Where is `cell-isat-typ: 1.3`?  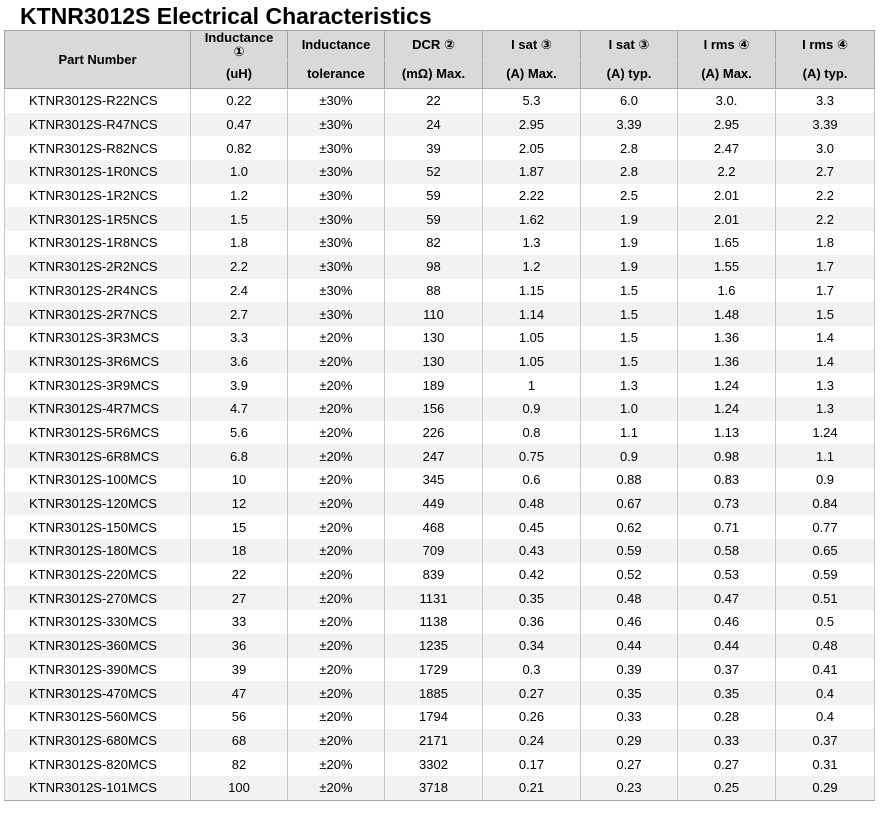 cell-isat-typ: 1.3 is located at coordinates (629, 385).